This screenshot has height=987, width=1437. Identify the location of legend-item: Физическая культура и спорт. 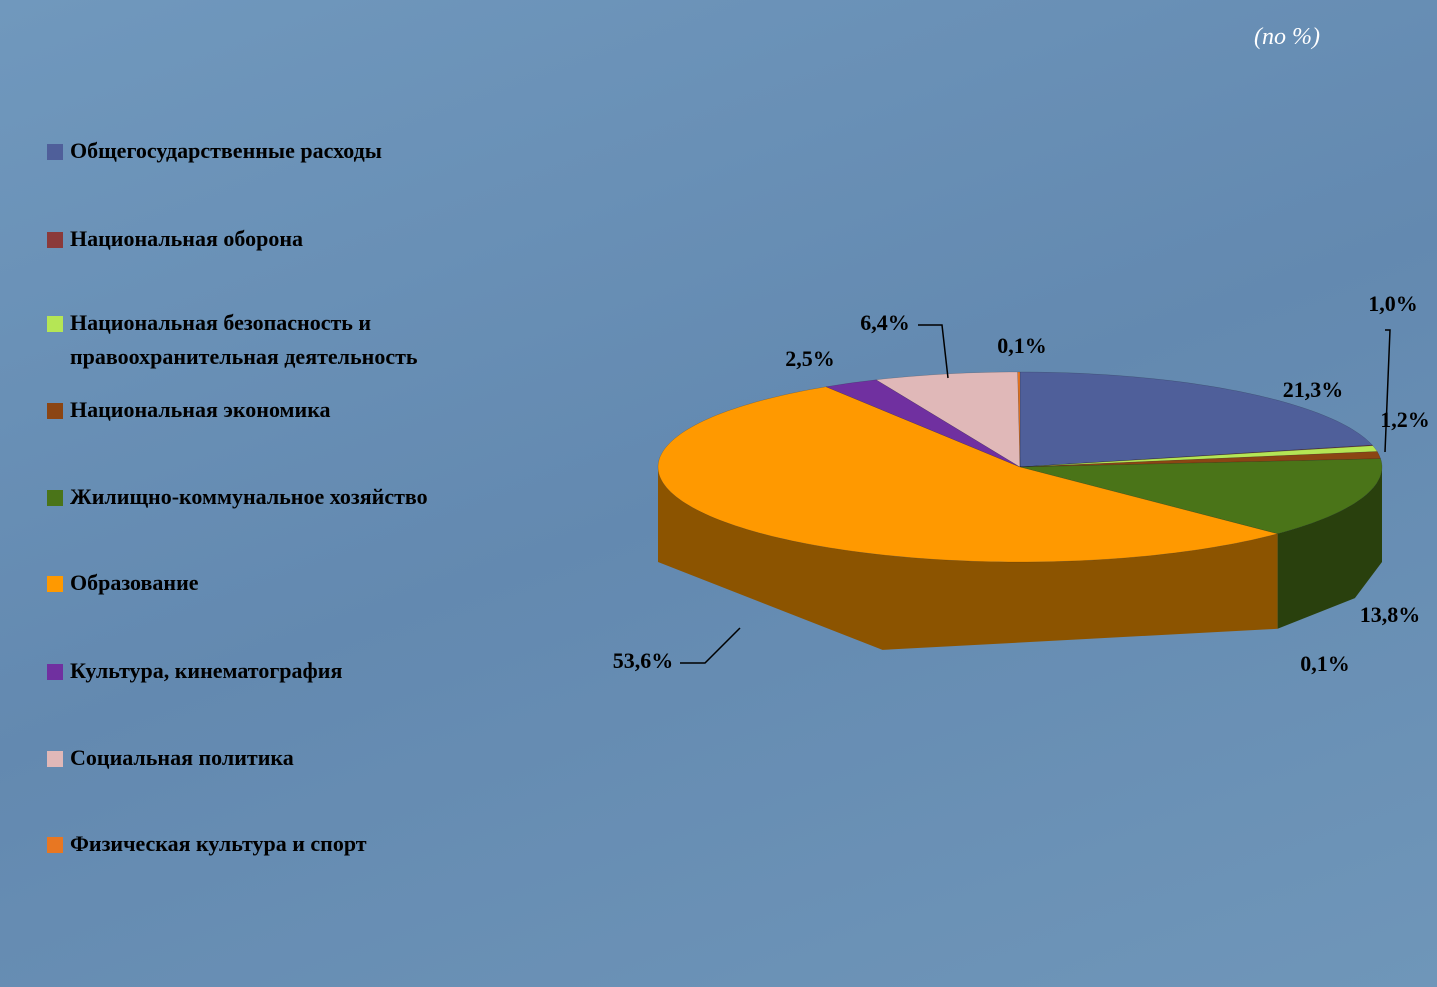
(207, 846).